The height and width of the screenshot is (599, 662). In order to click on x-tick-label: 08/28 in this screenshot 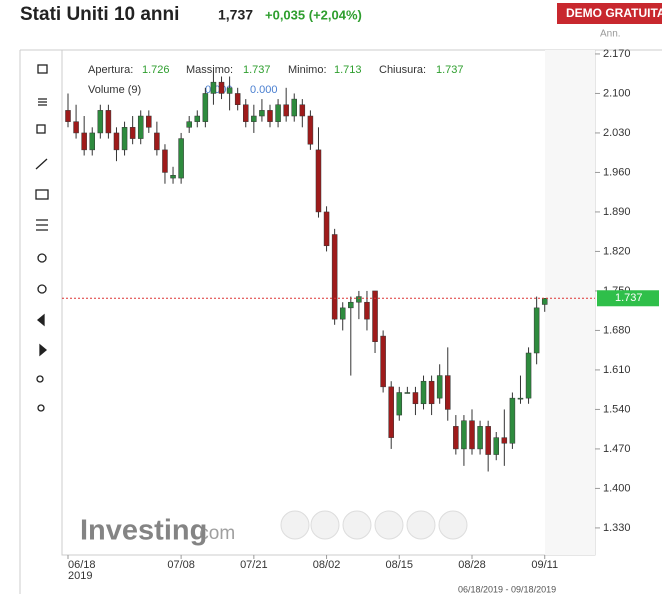, I will do `click(472, 565)`.